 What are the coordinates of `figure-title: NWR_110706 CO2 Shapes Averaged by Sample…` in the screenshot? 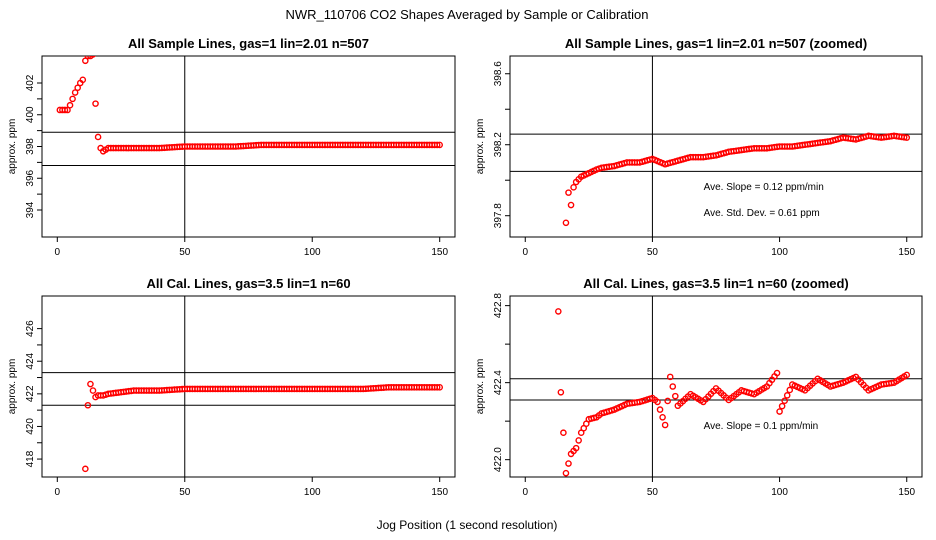 It's located at (466, 14).